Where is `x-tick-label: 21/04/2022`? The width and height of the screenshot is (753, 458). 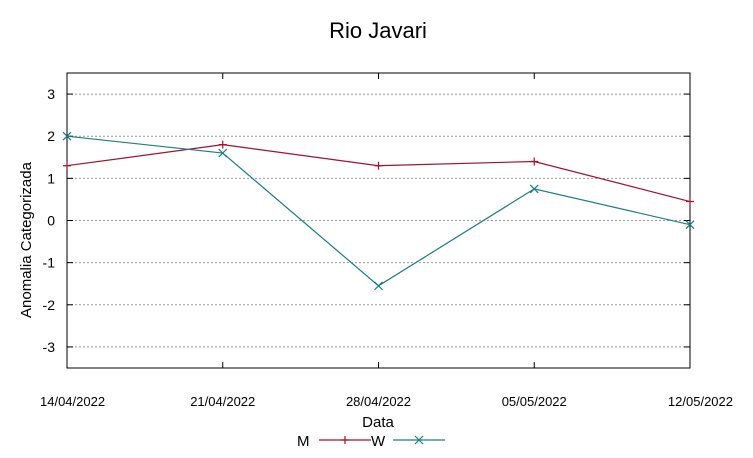 x-tick-label: 21/04/2022 is located at coordinates (222, 401).